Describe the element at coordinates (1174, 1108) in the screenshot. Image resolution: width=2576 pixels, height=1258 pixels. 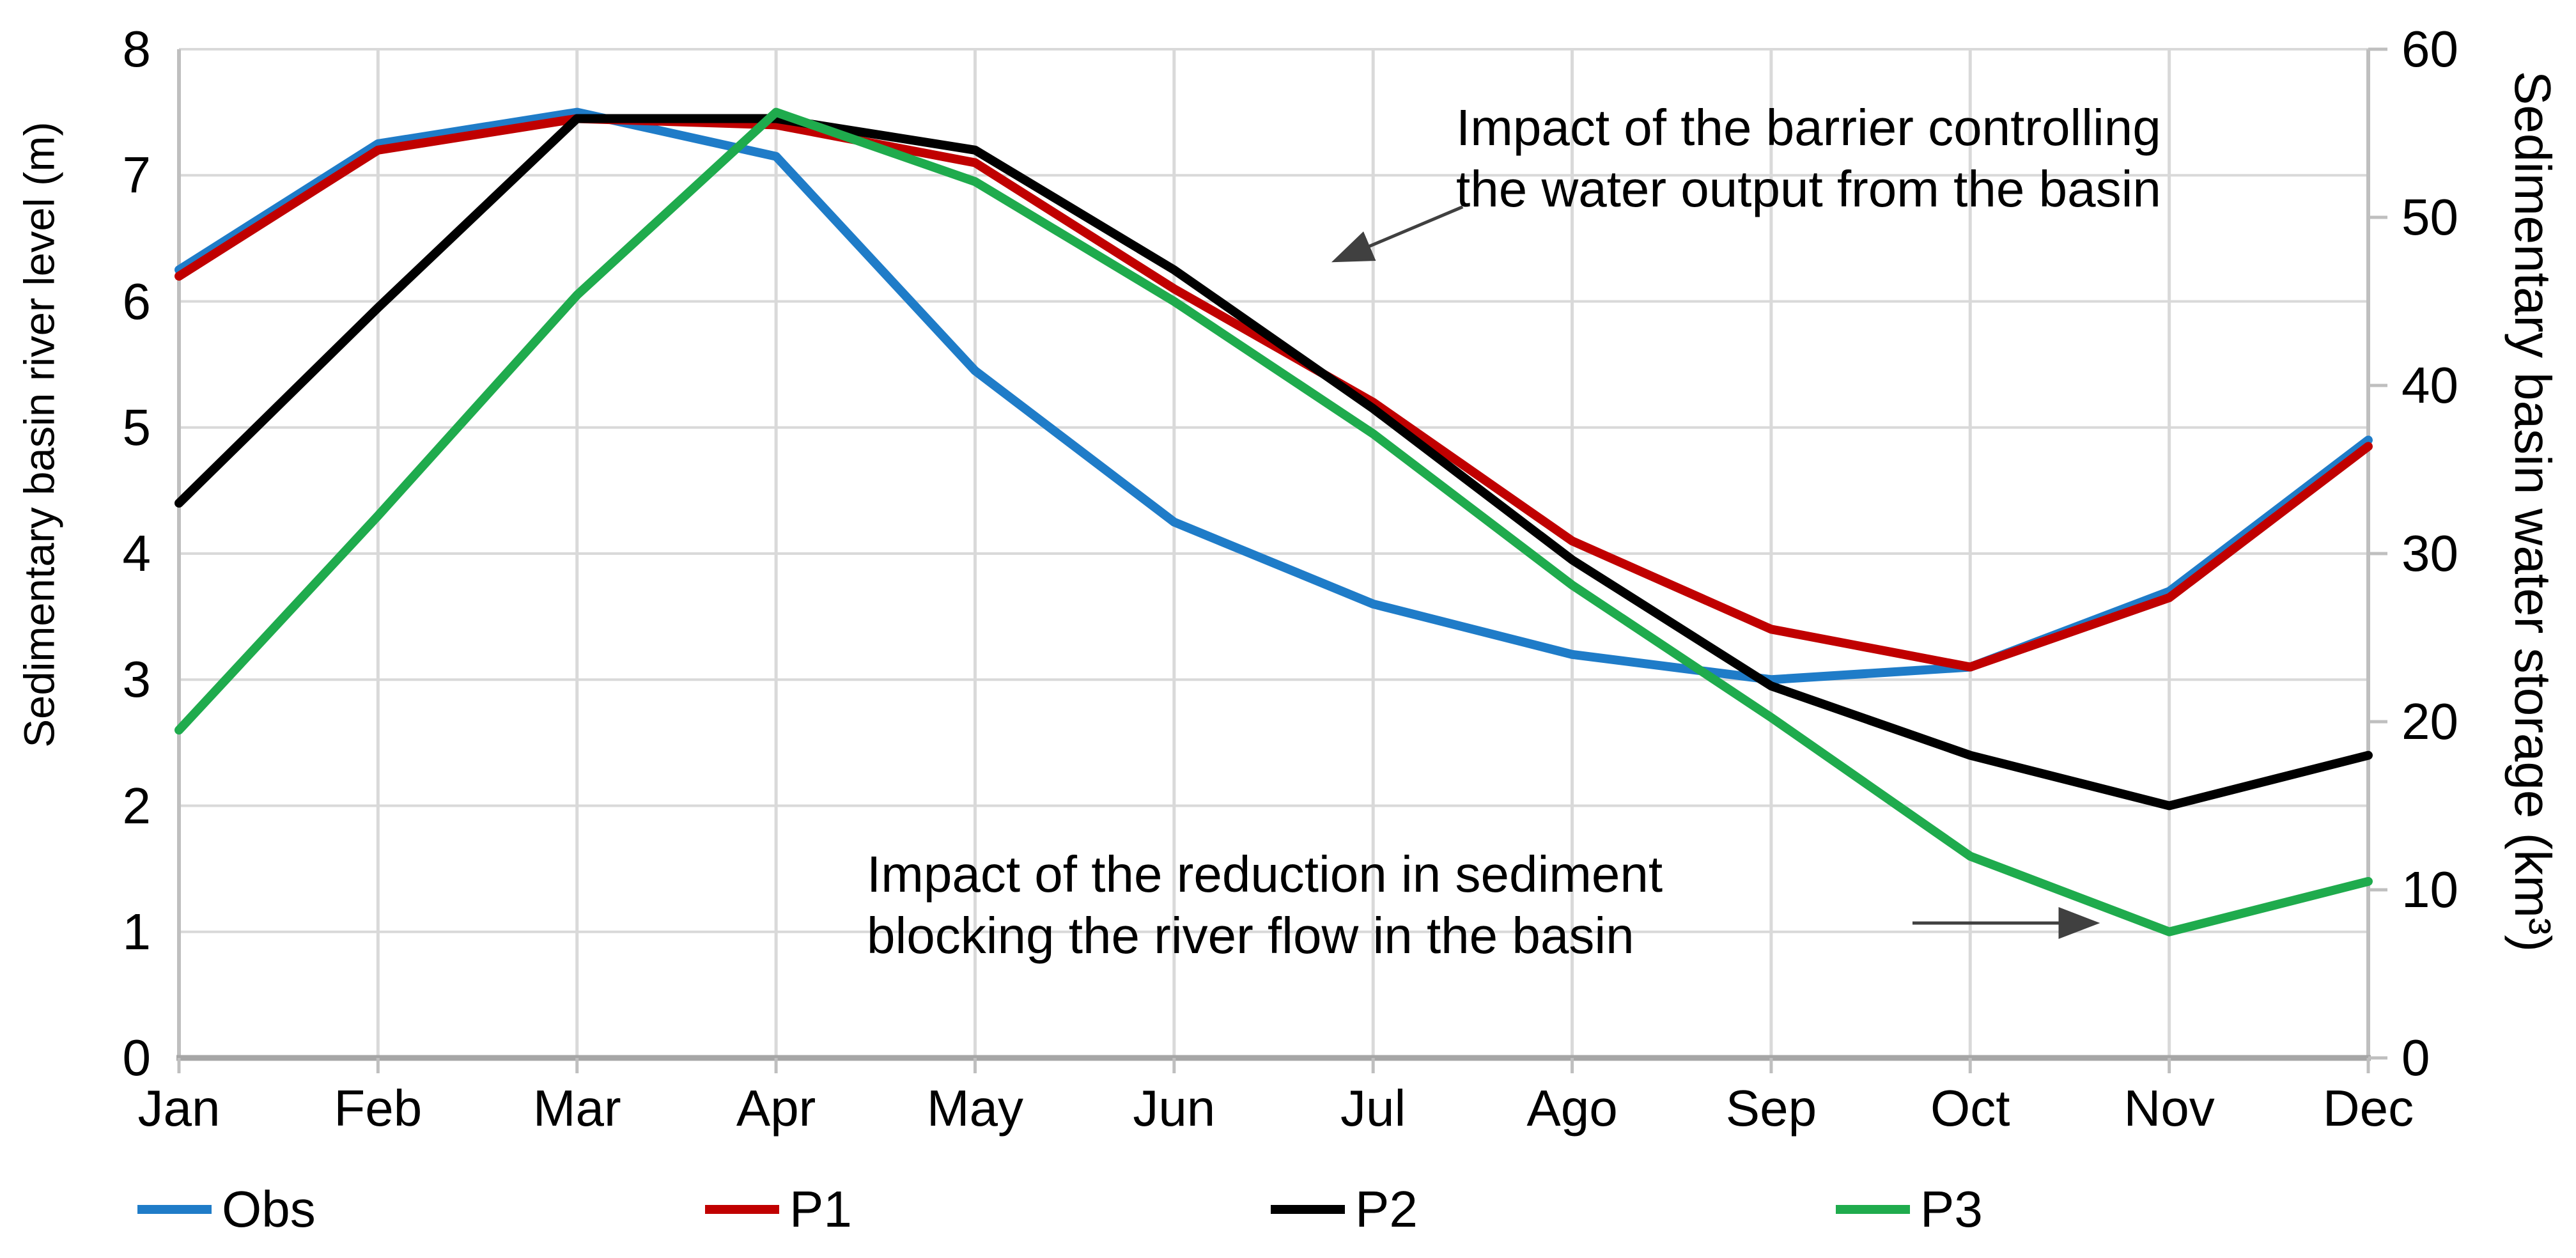
I see `x-axis-tick: Jun` at that location.